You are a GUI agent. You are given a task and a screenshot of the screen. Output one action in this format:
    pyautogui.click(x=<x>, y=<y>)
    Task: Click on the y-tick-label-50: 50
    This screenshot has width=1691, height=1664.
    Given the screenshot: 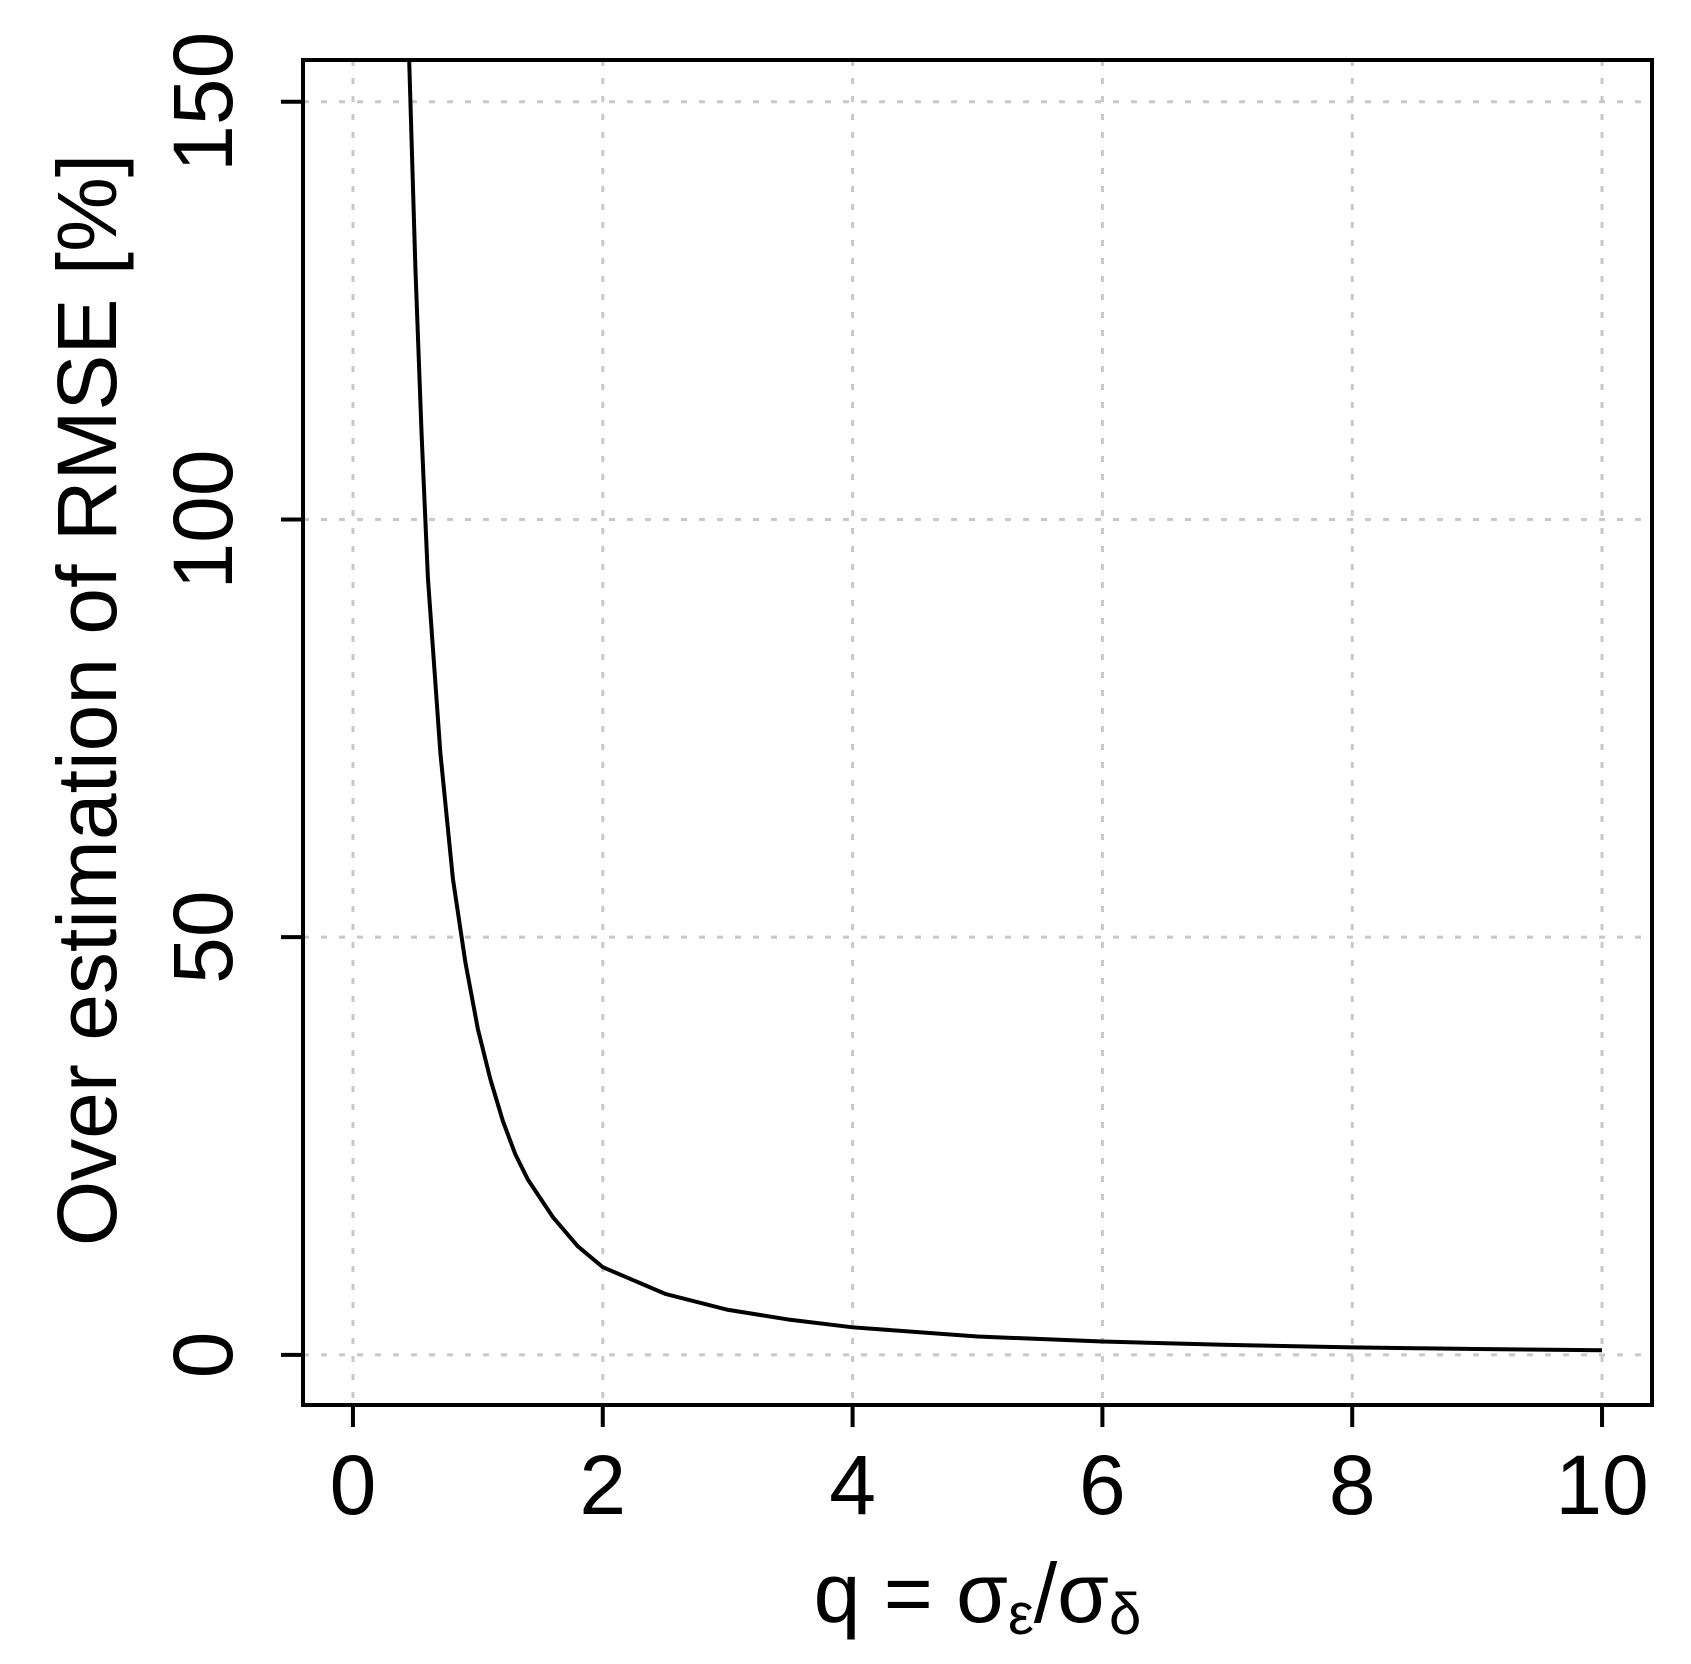 What is the action you would take?
    pyautogui.click(x=203, y=936)
    